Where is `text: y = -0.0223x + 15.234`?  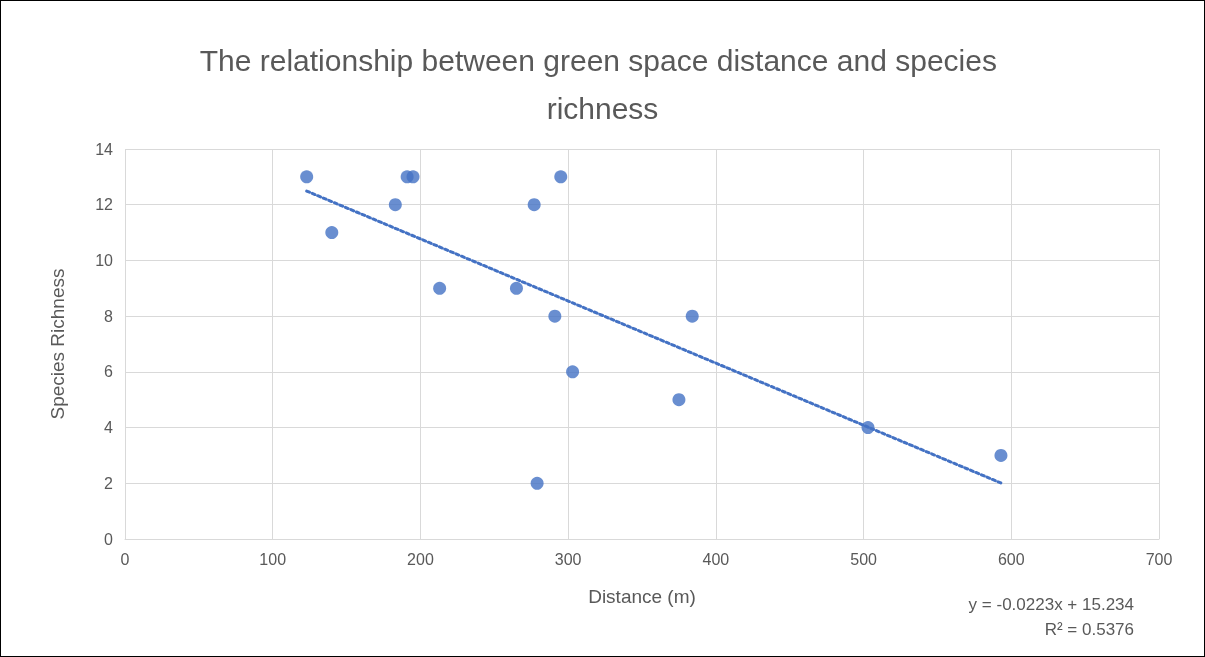 text: y = -0.0223x + 15.234 is located at coordinates (1051, 604).